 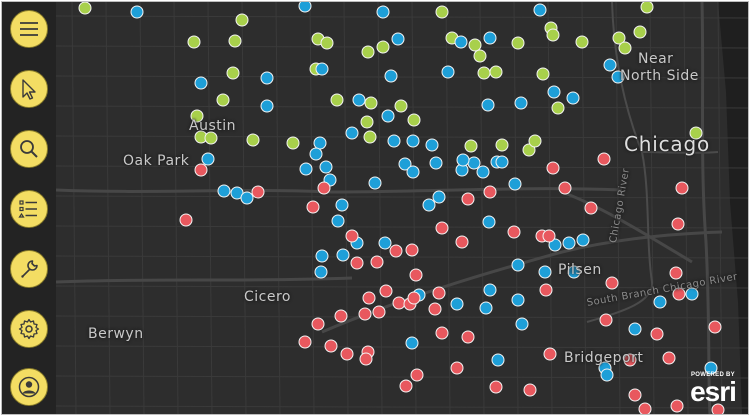 What do you see at coordinates (29, 269) in the screenshot?
I see `tools-button` at bounding box center [29, 269].